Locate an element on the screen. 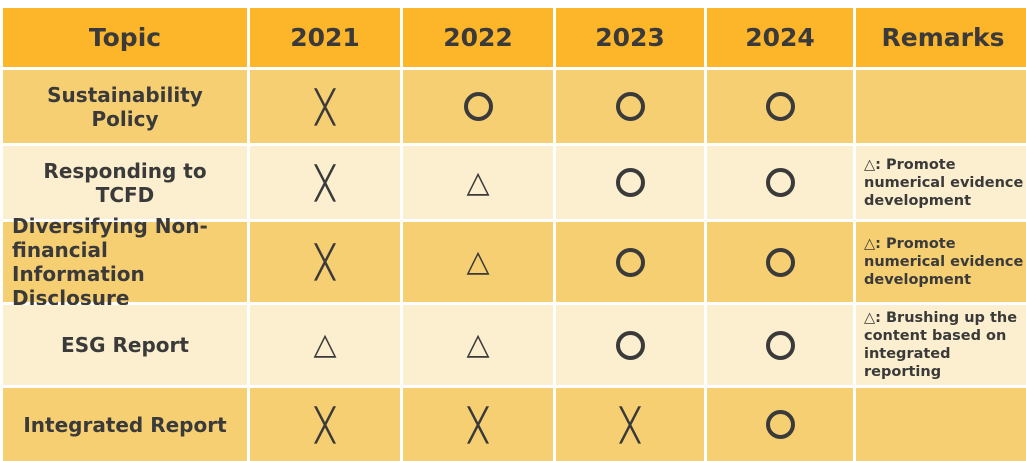 The image size is (1026, 461). header-2024: 2024 is located at coordinates (780, 37).